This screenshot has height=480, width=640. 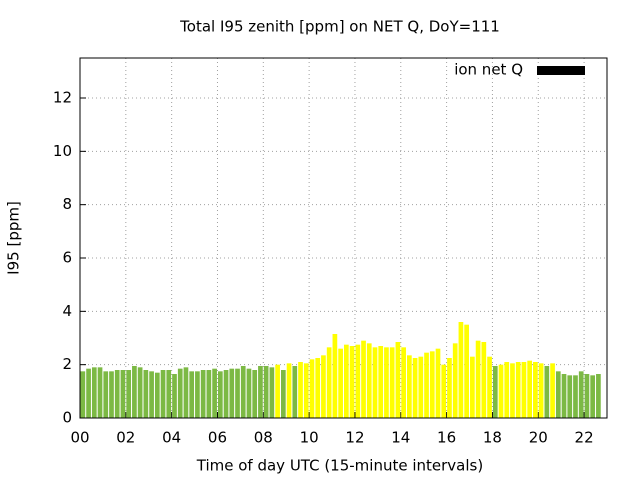 I want to click on x-tick-label: 16, so click(x=446, y=438).